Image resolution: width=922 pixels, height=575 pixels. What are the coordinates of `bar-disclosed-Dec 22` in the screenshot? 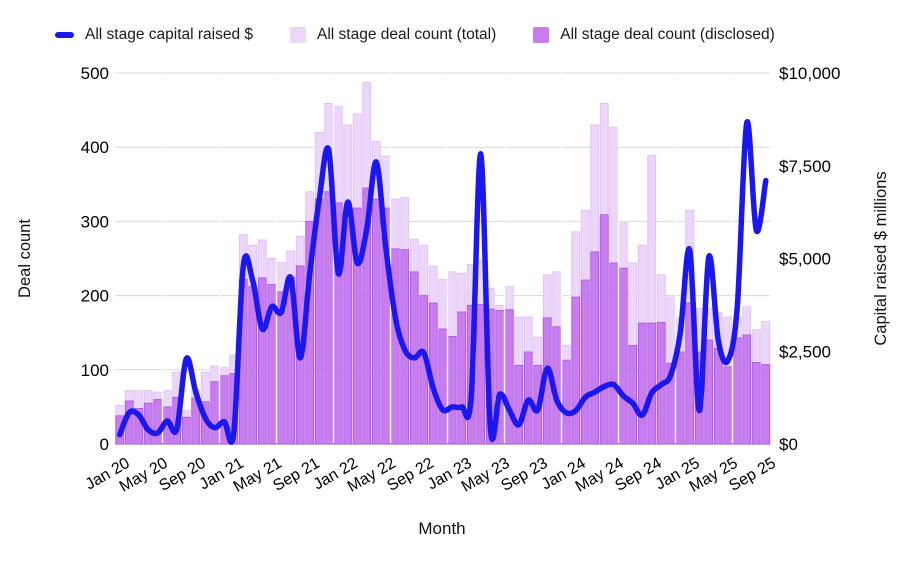 It's located at (452, 390).